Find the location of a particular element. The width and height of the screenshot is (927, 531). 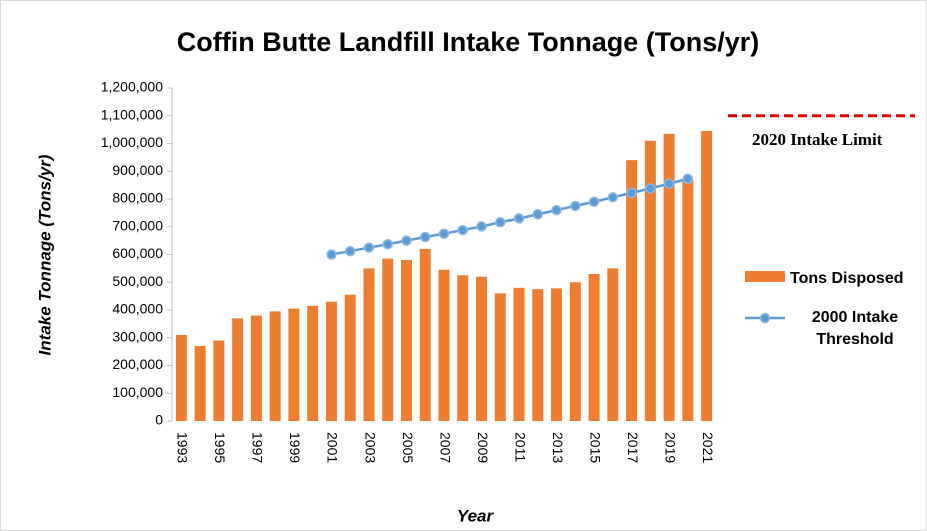

y-tick-label: 700,000 is located at coordinates (137, 225).